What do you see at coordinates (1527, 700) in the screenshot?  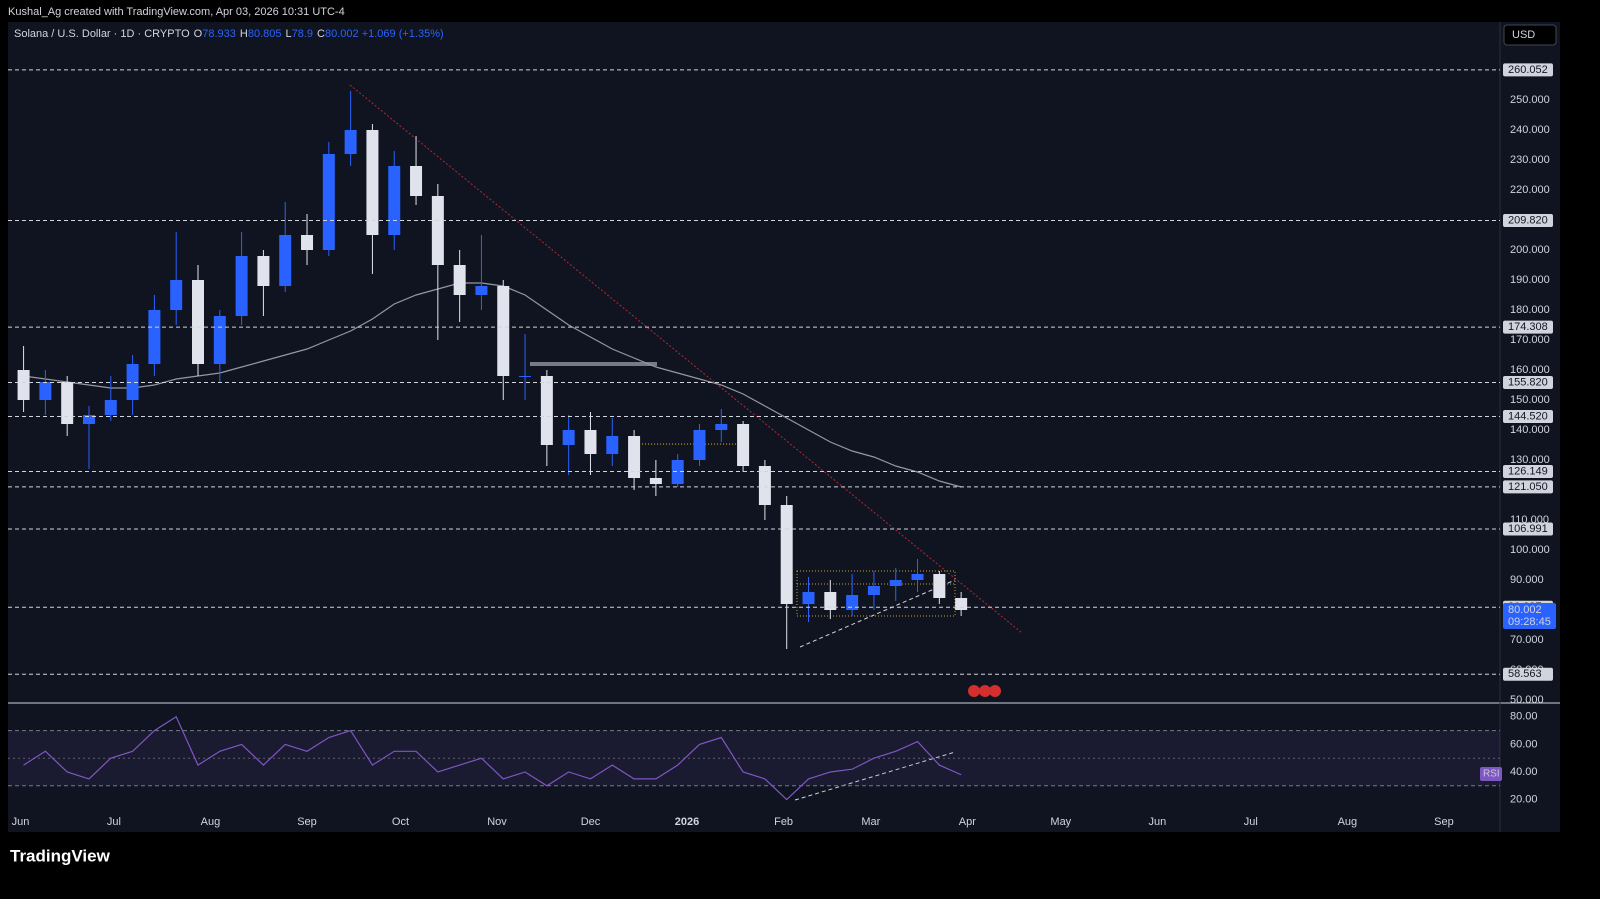 I see `y-tick-label: 50.000` at bounding box center [1527, 700].